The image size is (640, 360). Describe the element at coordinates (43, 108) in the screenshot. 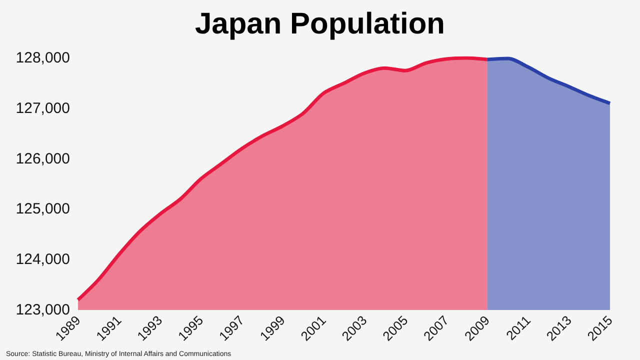

I see `y-tick-label: 127,000` at that location.